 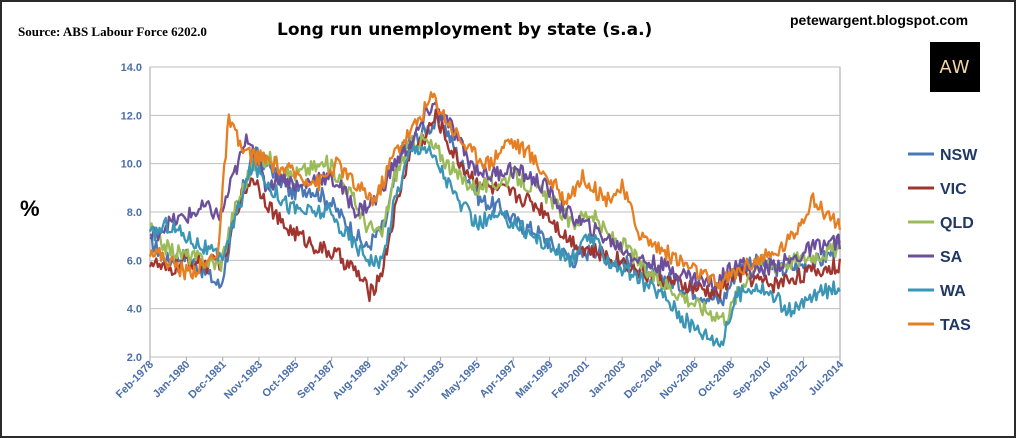 What do you see at coordinates (788, 381) in the screenshot?
I see `x-tick-label: Aug-2012` at bounding box center [788, 381].